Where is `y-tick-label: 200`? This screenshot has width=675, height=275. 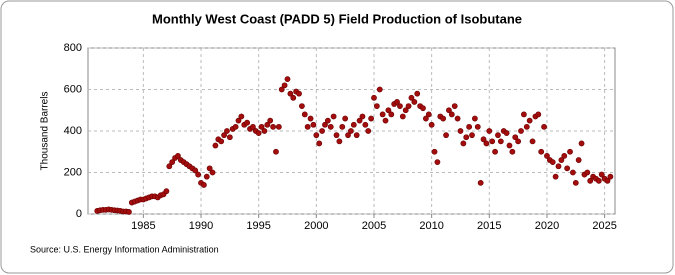
y-tick-label: 200 is located at coordinates (73, 172).